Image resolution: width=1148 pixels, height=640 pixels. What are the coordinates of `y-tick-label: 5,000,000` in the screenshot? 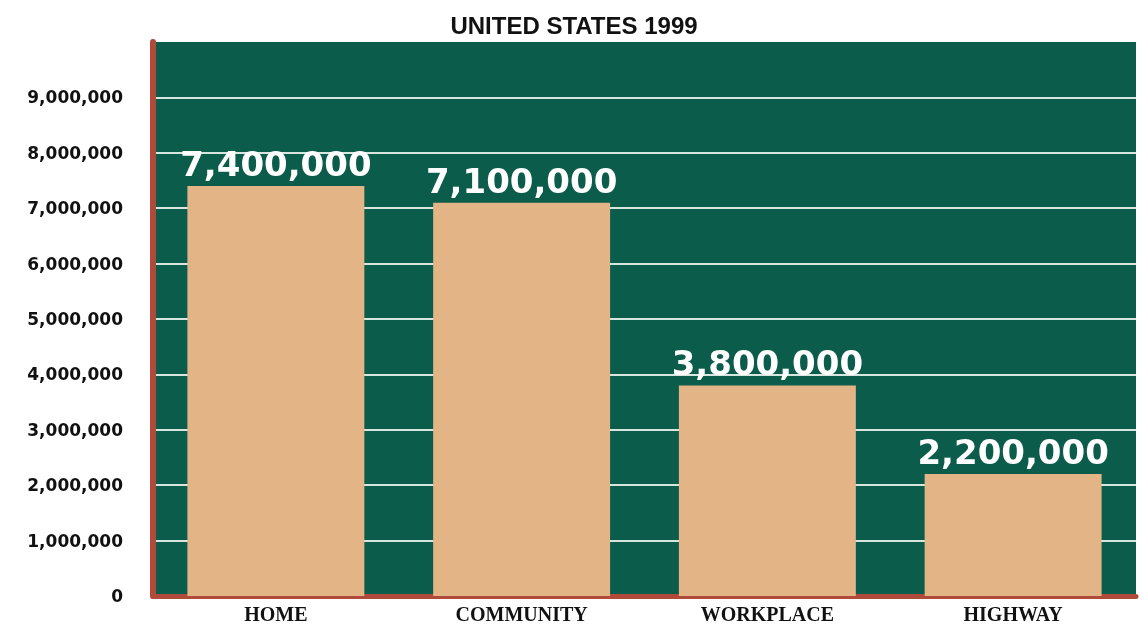 It's located at (75, 319).